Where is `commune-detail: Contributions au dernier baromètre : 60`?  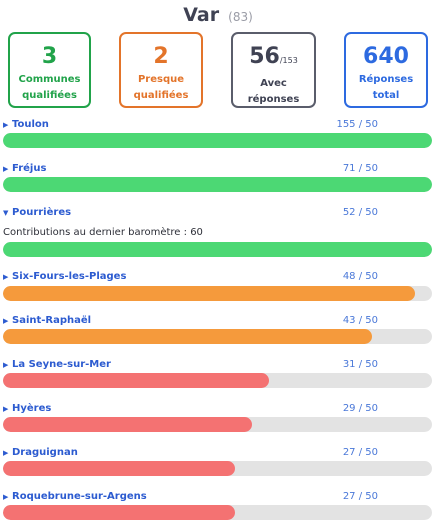 commune-detail: Contributions au dernier baromètre : 60 is located at coordinates (103, 232).